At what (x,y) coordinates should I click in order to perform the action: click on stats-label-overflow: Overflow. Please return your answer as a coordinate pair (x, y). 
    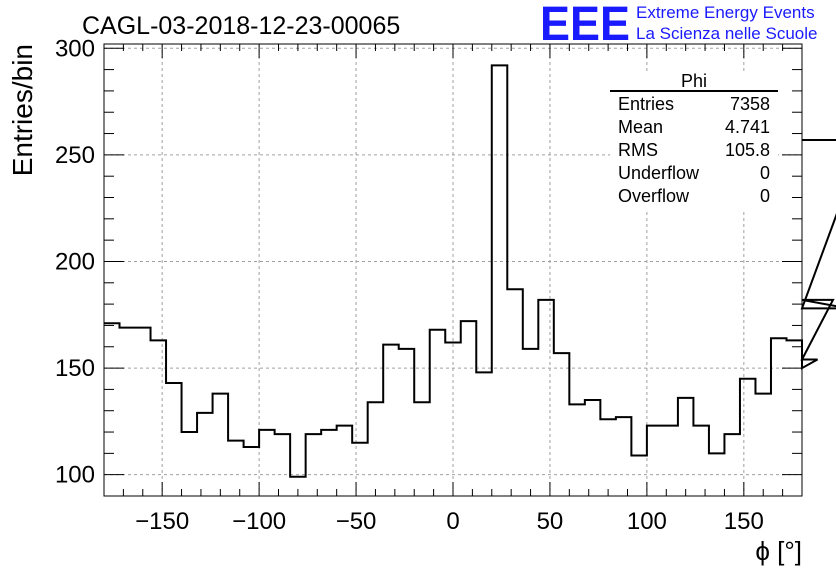
    Looking at the image, I should click on (654, 196).